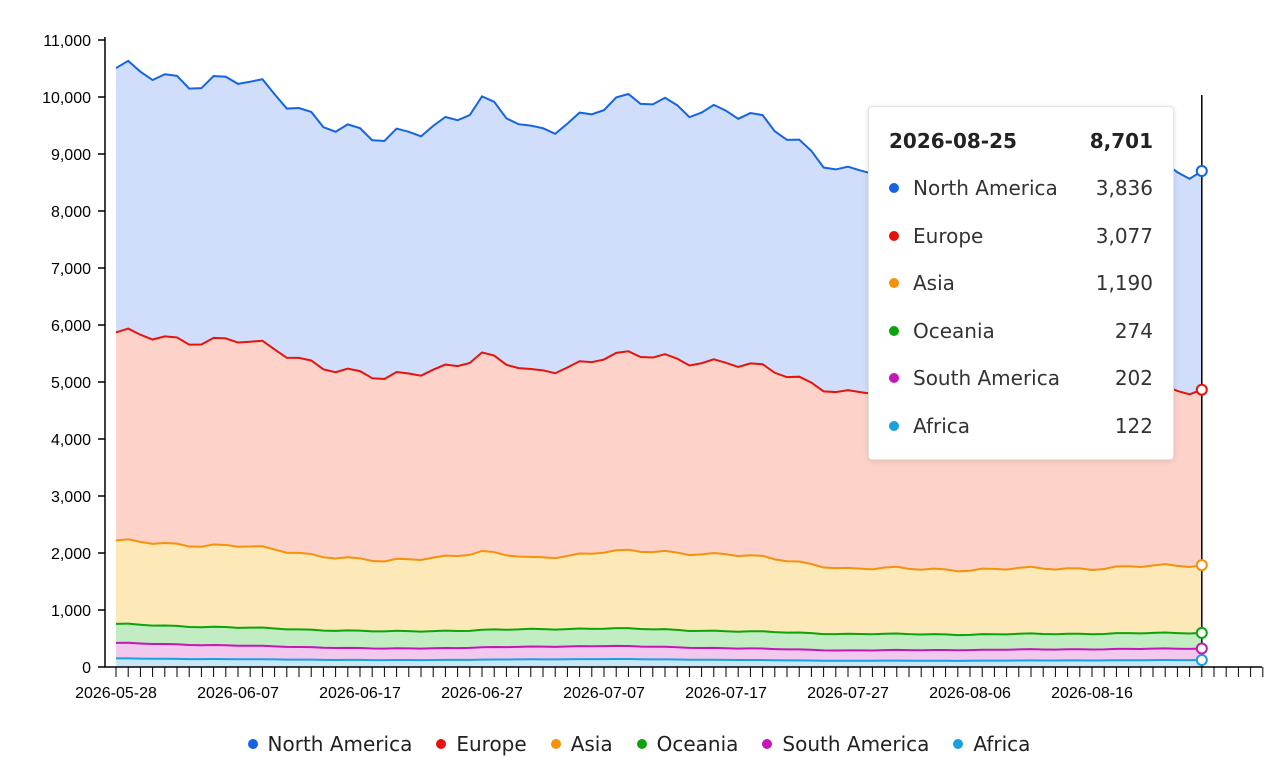  I want to click on tooltip-row: Asia 1,190, so click(1021, 283).